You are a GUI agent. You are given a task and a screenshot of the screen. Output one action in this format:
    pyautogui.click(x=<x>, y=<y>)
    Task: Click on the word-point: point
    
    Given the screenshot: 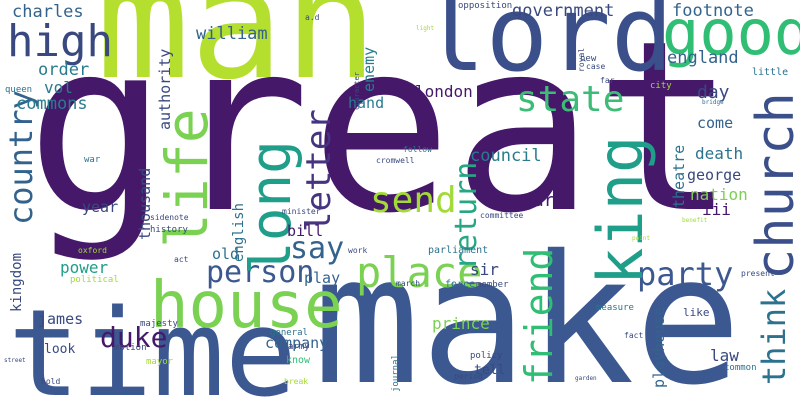 What is the action you would take?
    pyautogui.click(x=641, y=238)
    